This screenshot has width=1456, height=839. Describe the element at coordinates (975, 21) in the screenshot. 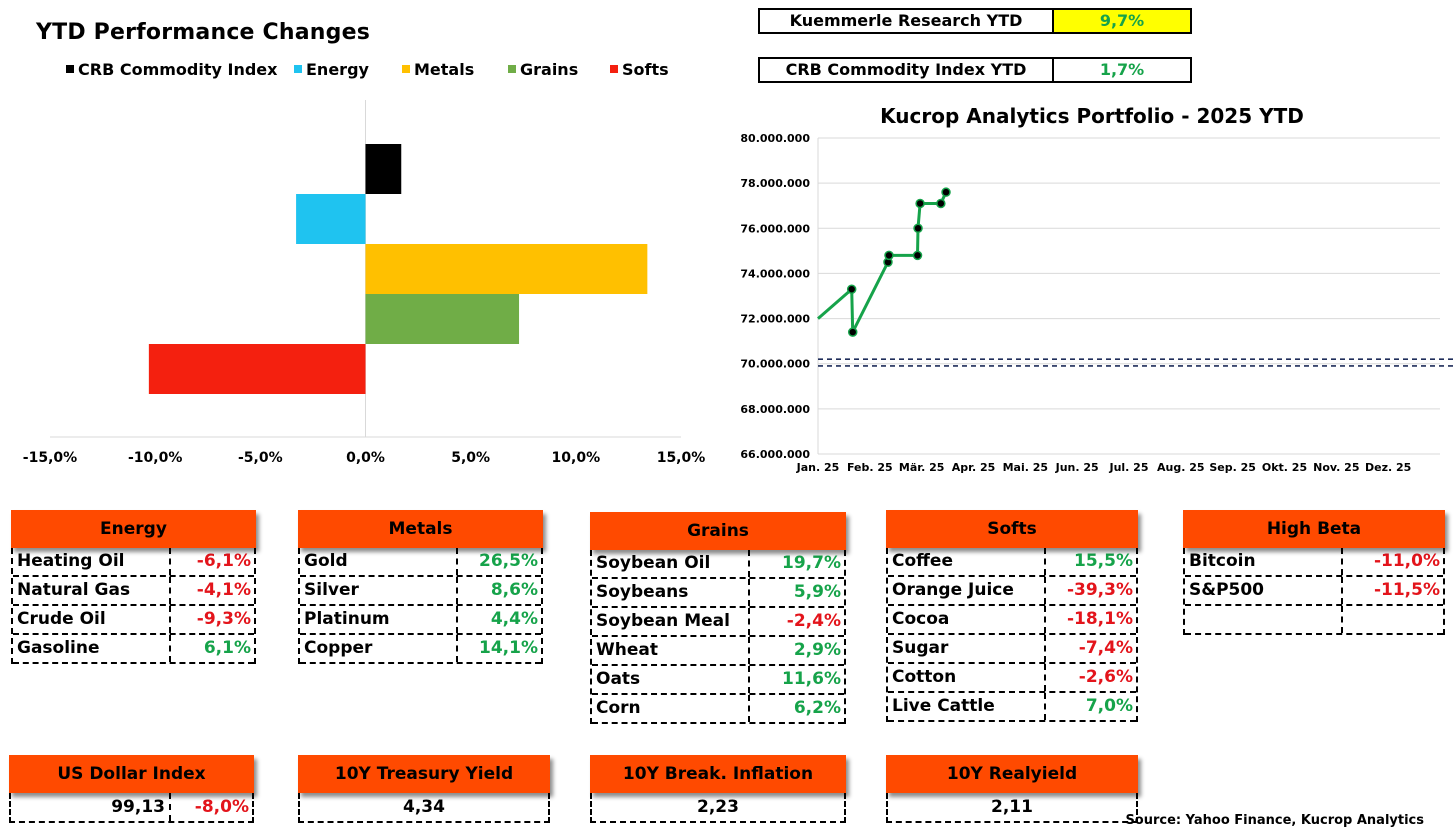

I see `kpi-kuemmerle: Kuemmerle Research YTD 9,7%` at that location.